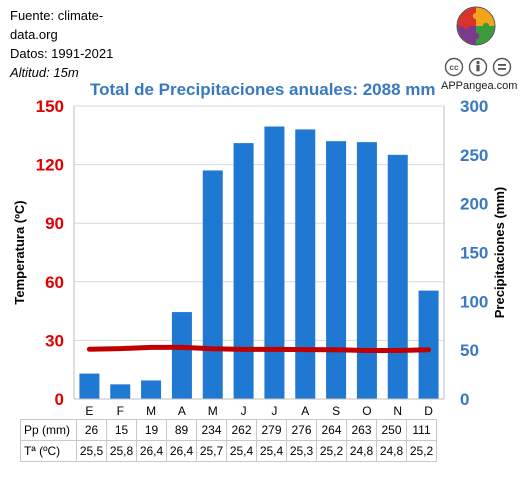 Image resolution: width=523 pixels, height=479 pixels. Describe the element at coordinates (89, 411) in the screenshot. I see `category-label: E` at that location.